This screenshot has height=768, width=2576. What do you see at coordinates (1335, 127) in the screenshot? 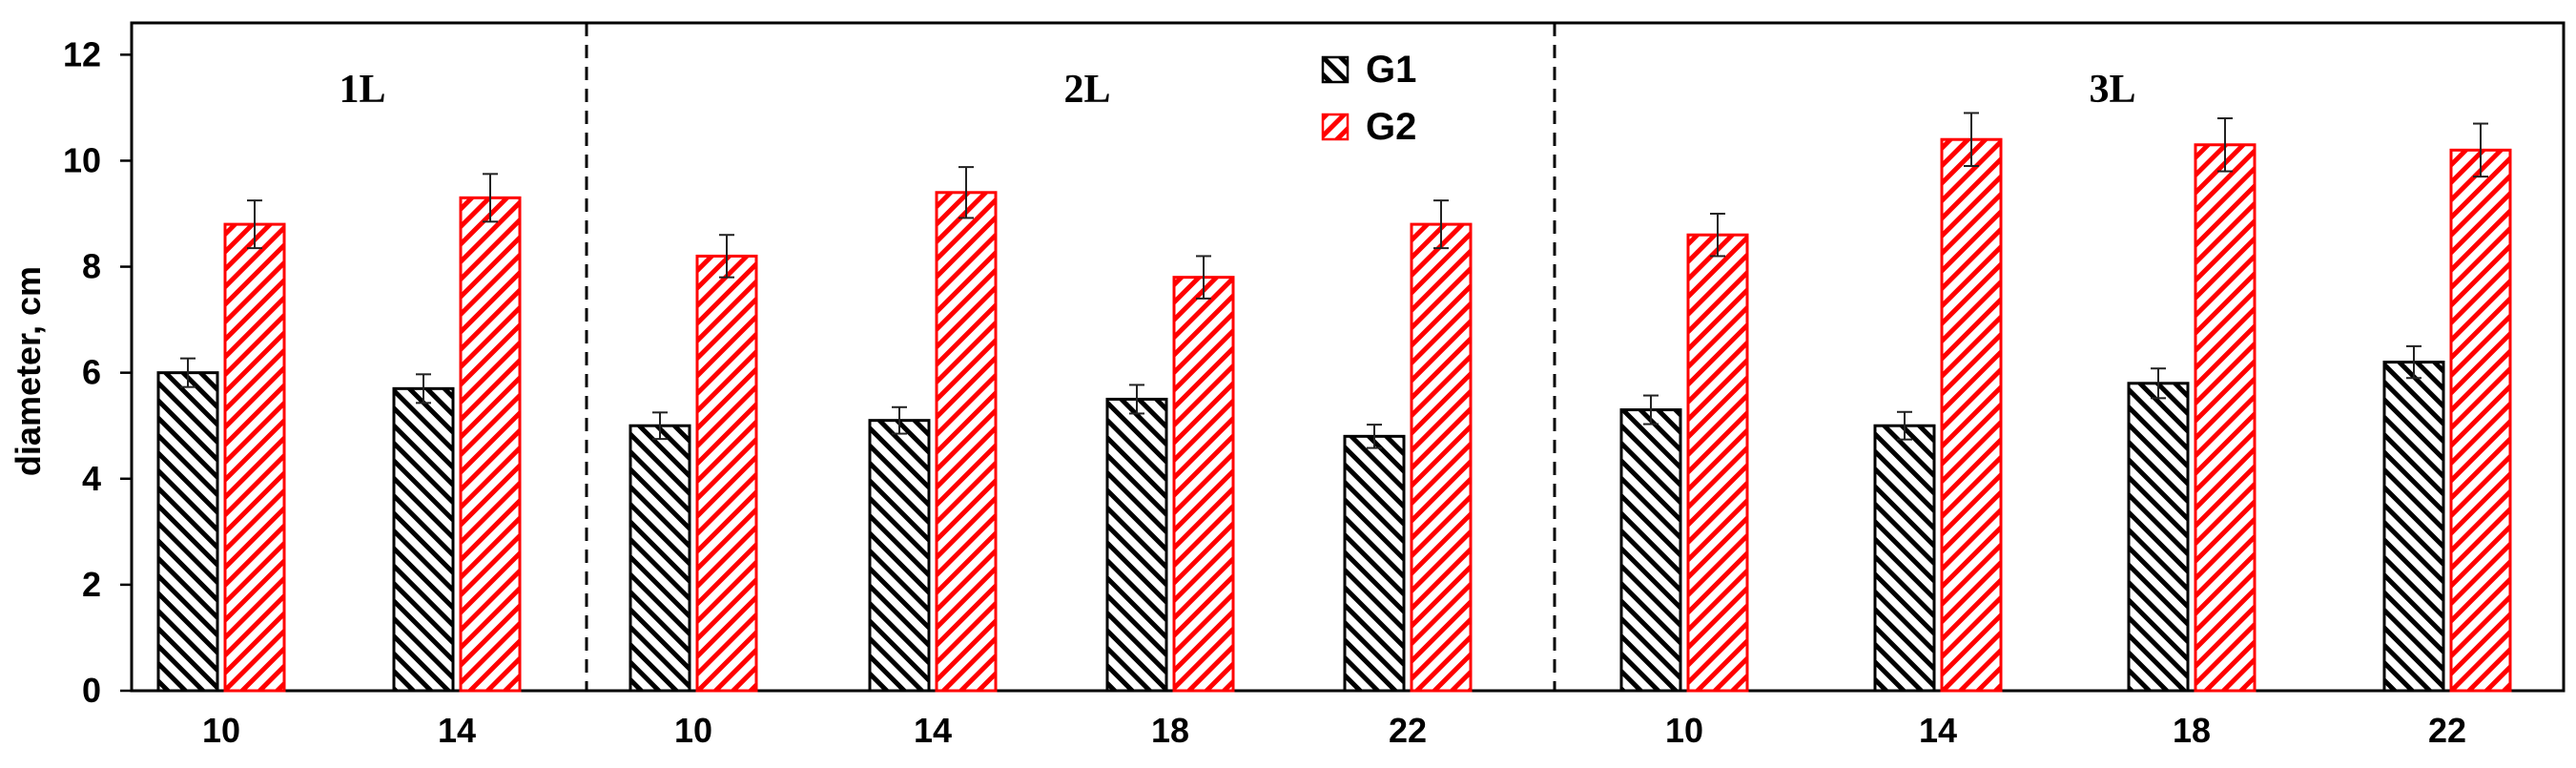
I see `legend-swatch-g2` at bounding box center [1335, 127].